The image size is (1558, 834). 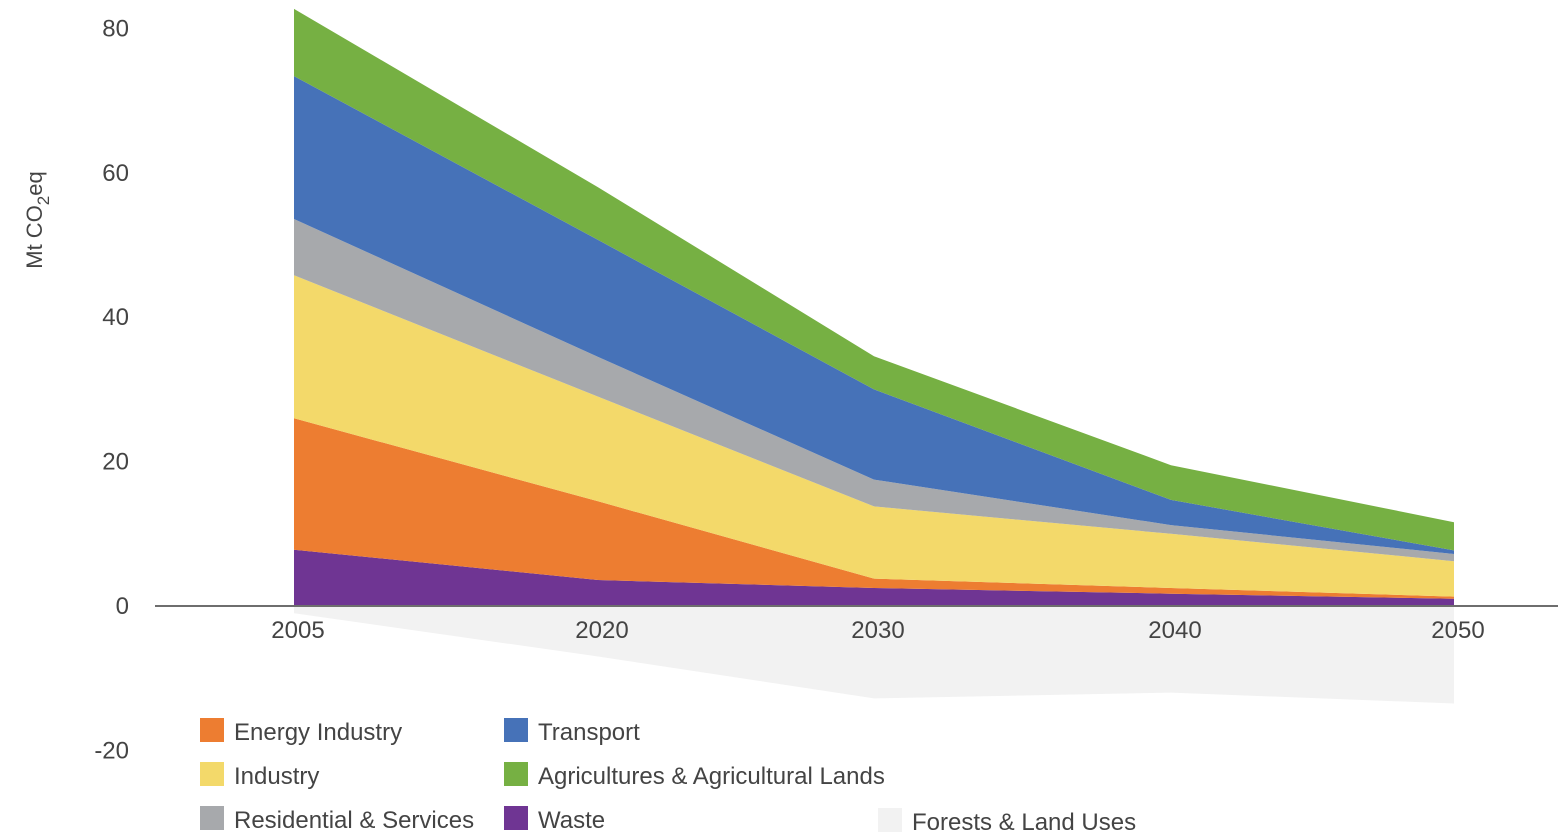 I want to click on legend-item-forests-and-land-uses: Forests & Land Uses, so click(x=1007, y=821).